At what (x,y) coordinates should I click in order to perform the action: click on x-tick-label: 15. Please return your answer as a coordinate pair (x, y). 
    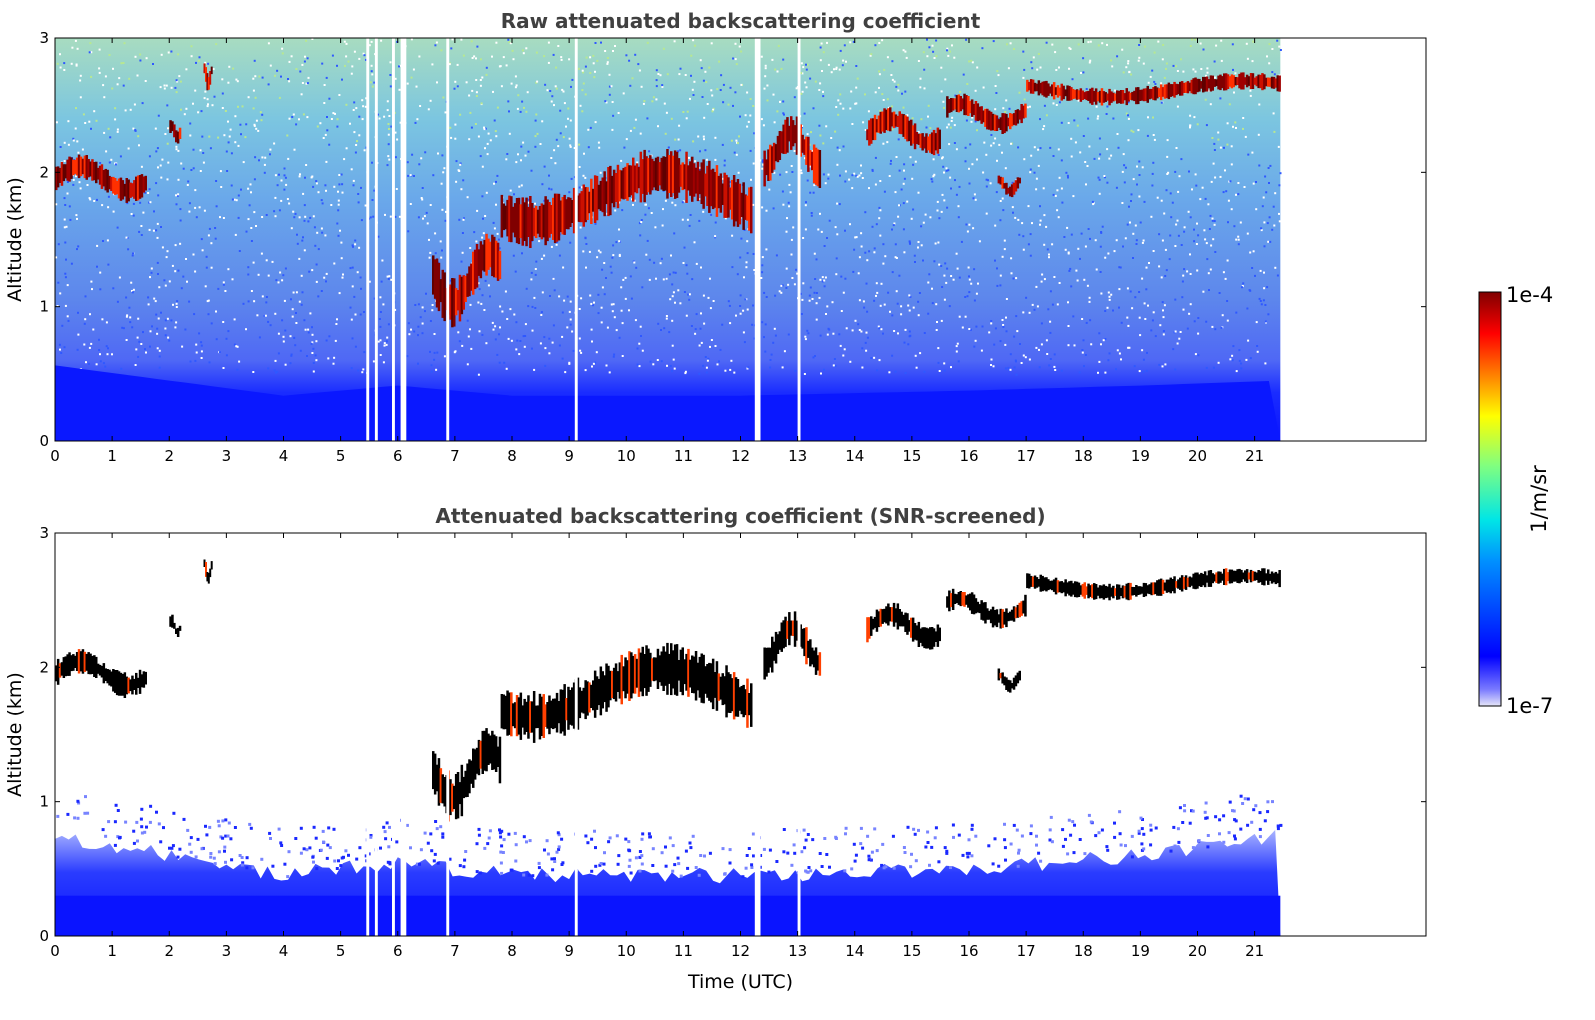
    Looking at the image, I should click on (911, 456).